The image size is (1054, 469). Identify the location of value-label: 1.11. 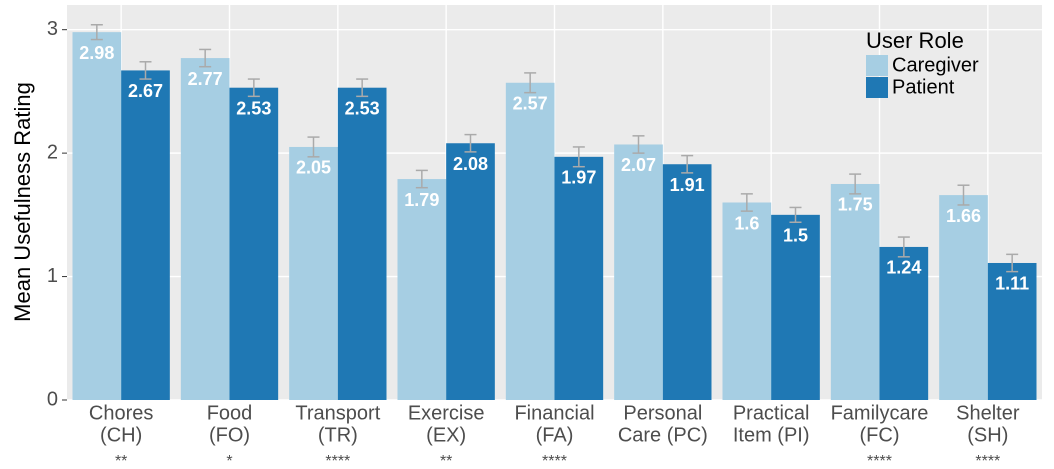
(1012, 284).